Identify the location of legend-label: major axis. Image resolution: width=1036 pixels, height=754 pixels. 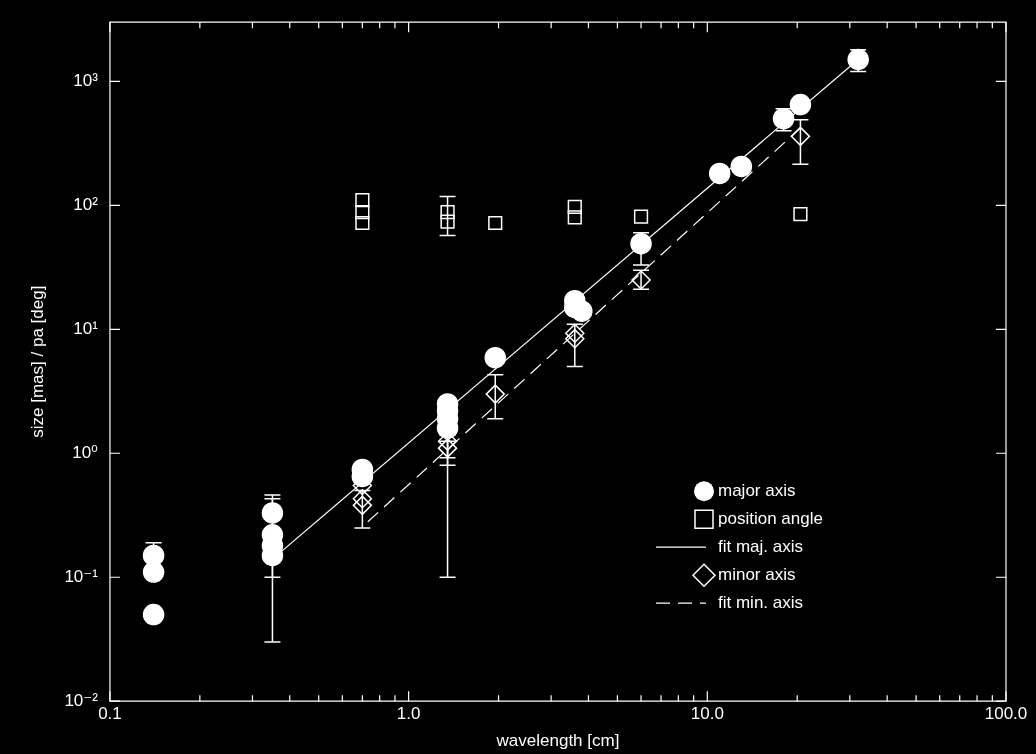
(757, 490).